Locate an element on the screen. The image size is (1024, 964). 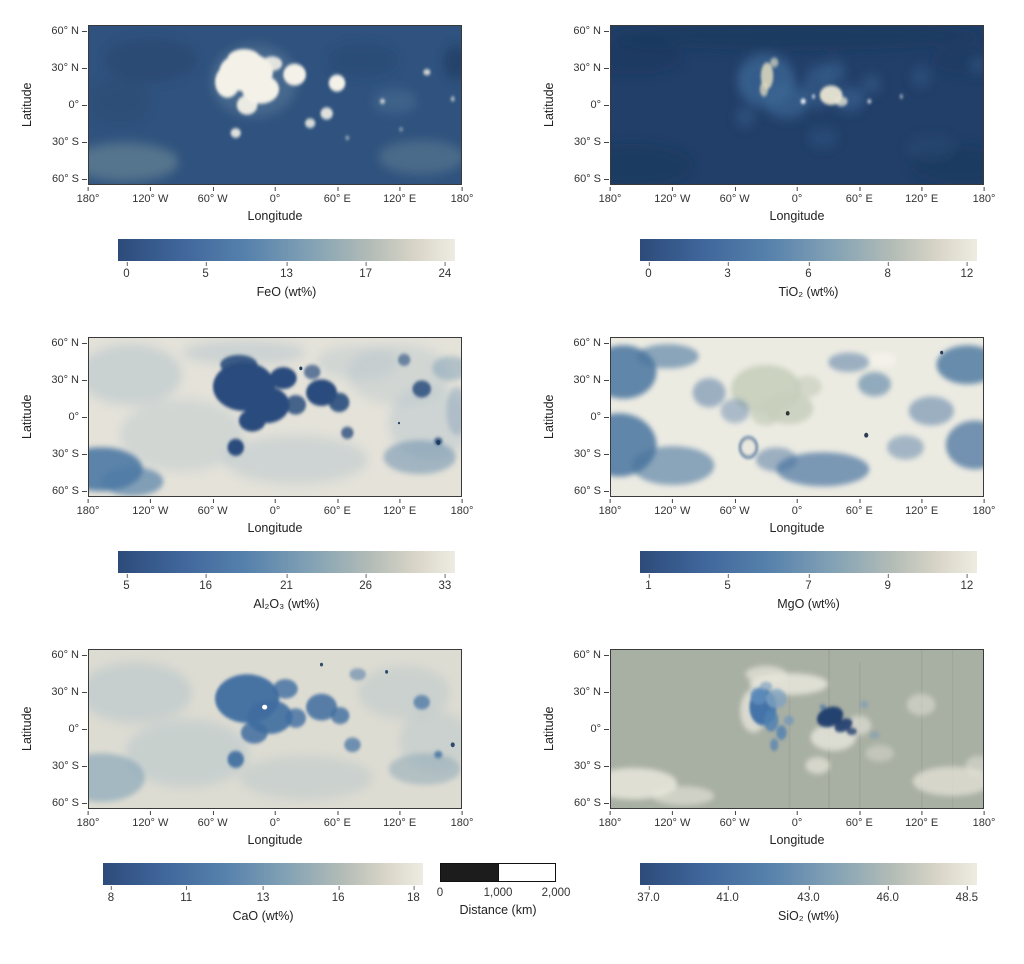
colorbar-cao is located at coordinates (263, 874).